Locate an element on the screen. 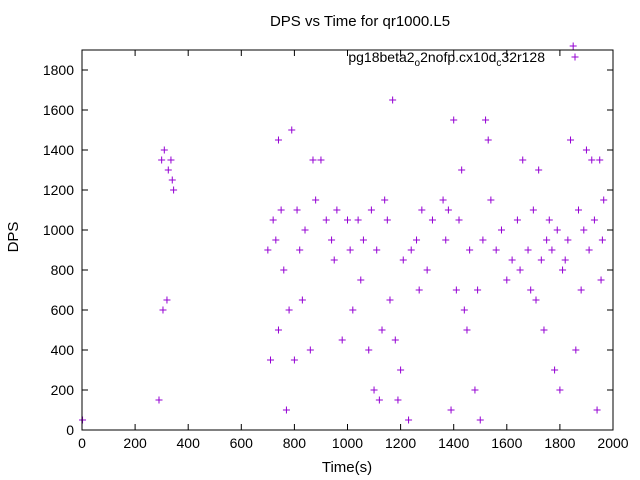 The height and width of the screenshot is (480, 640). x-tick-label: 400 is located at coordinates (189, 443).